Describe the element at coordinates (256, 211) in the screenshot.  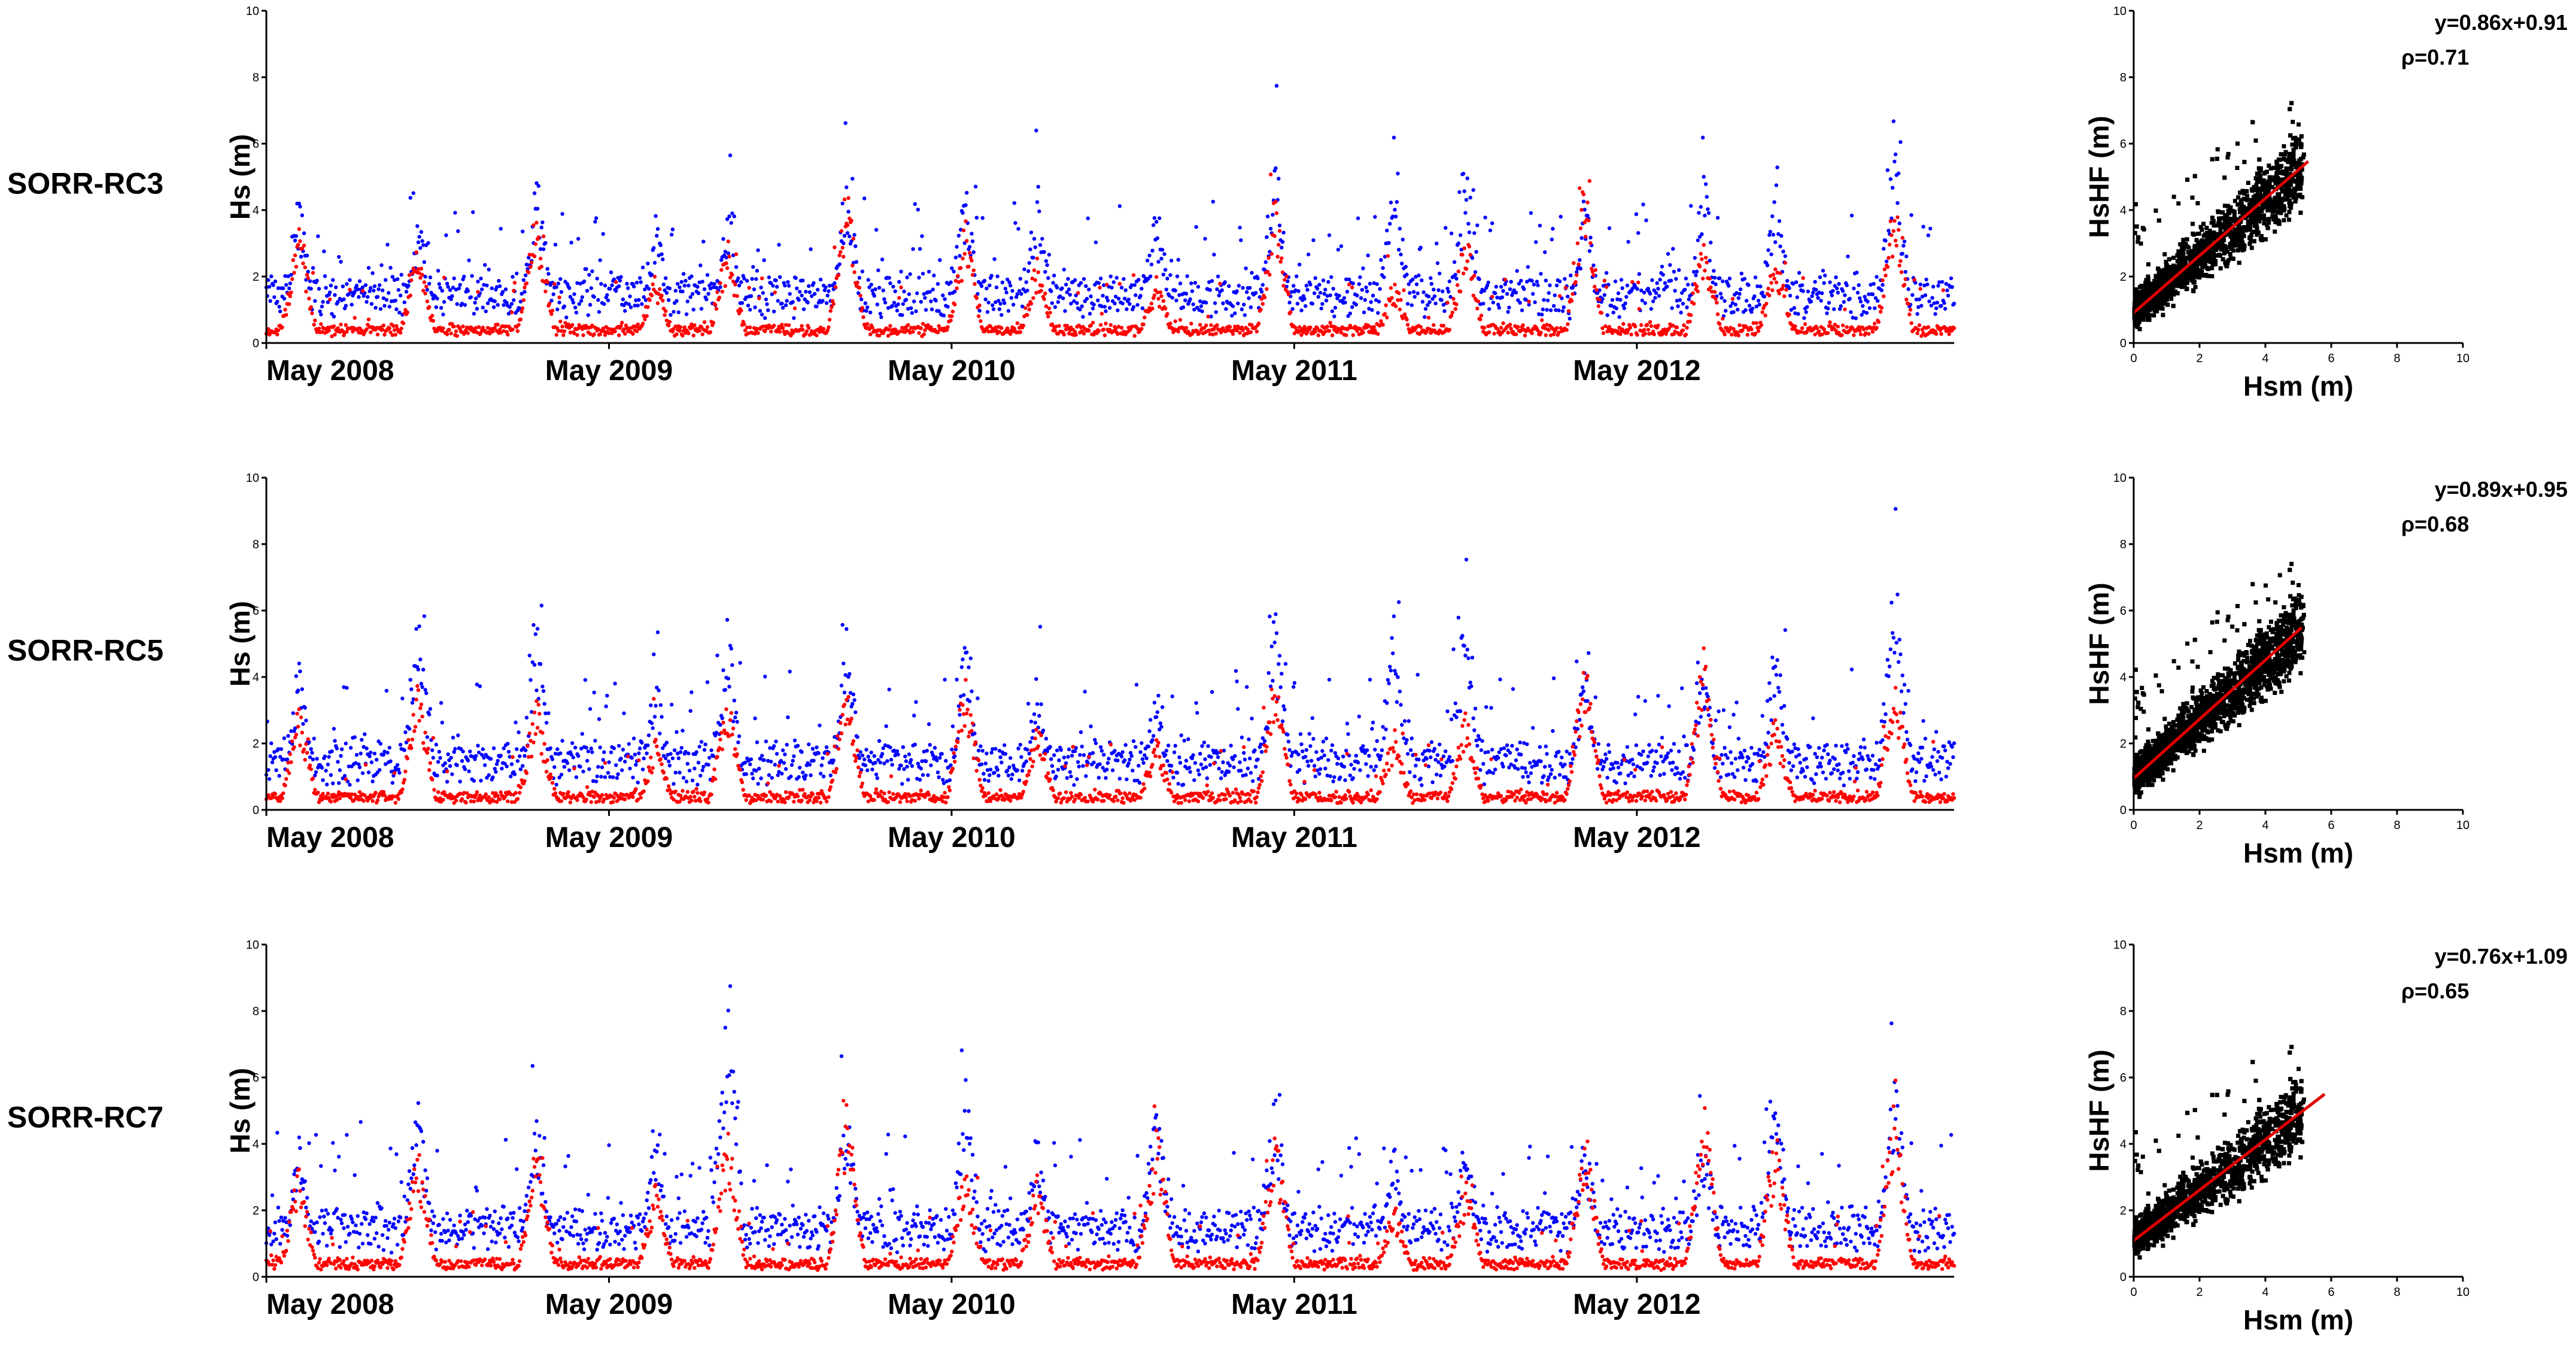
I see `y-tick-label: 4` at that location.